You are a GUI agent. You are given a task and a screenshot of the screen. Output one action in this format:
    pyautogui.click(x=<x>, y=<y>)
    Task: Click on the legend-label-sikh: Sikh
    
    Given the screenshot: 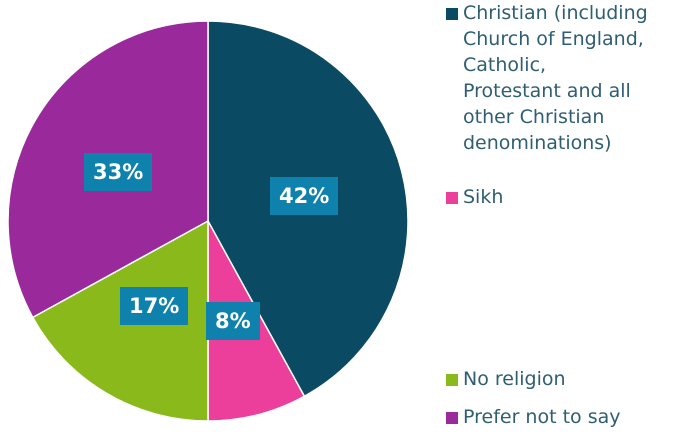 What is the action you would take?
    pyautogui.click(x=483, y=197)
    